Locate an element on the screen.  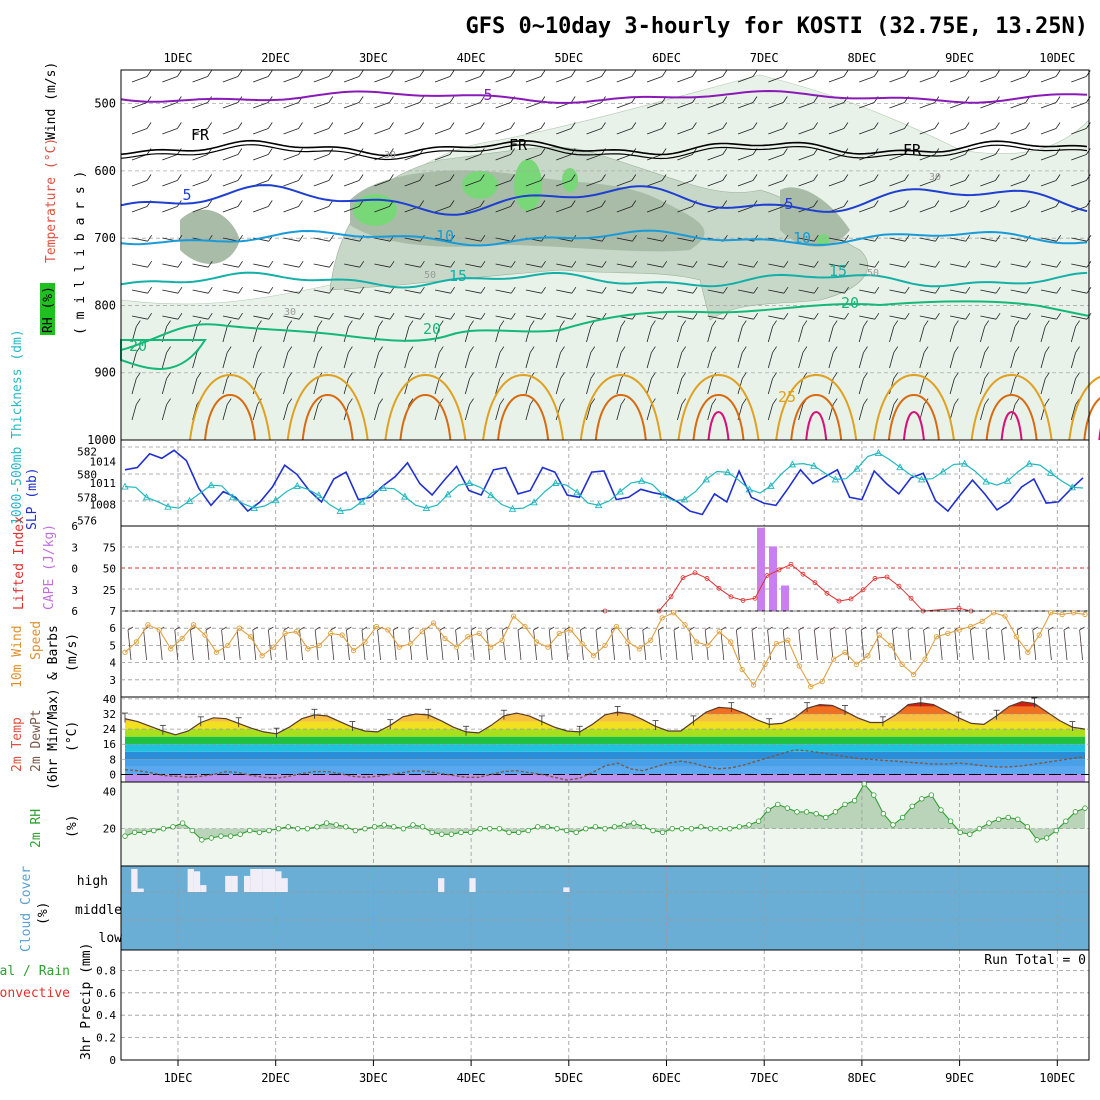
wind-tick-label: 7 is located at coordinates (112, 611).